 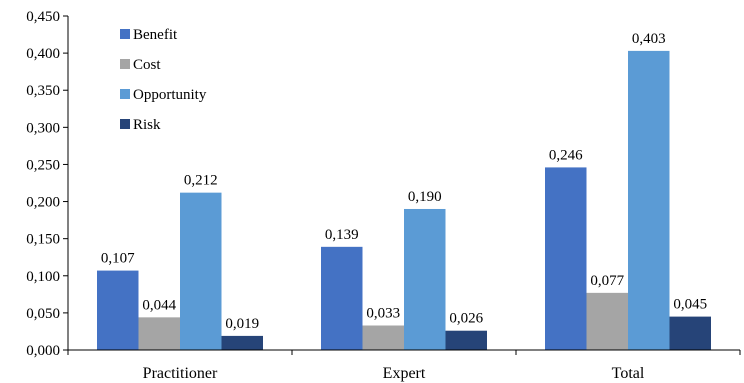 I want to click on y-tick-label: 0,050, so click(x=43, y=314).